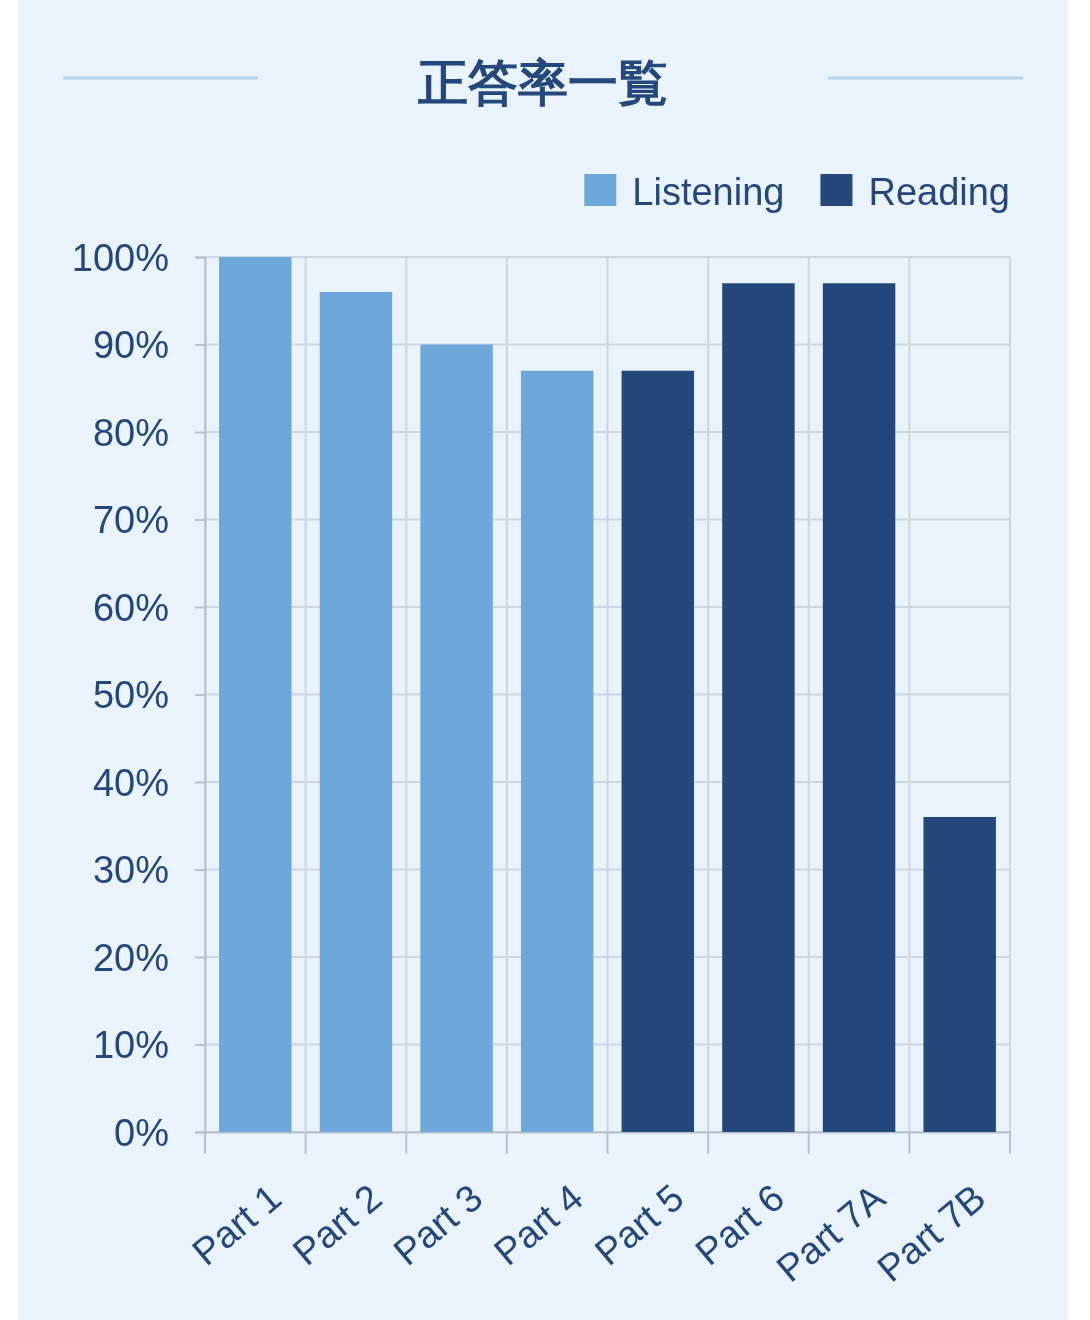  I want to click on y-tick-label: 80%, so click(130, 432).